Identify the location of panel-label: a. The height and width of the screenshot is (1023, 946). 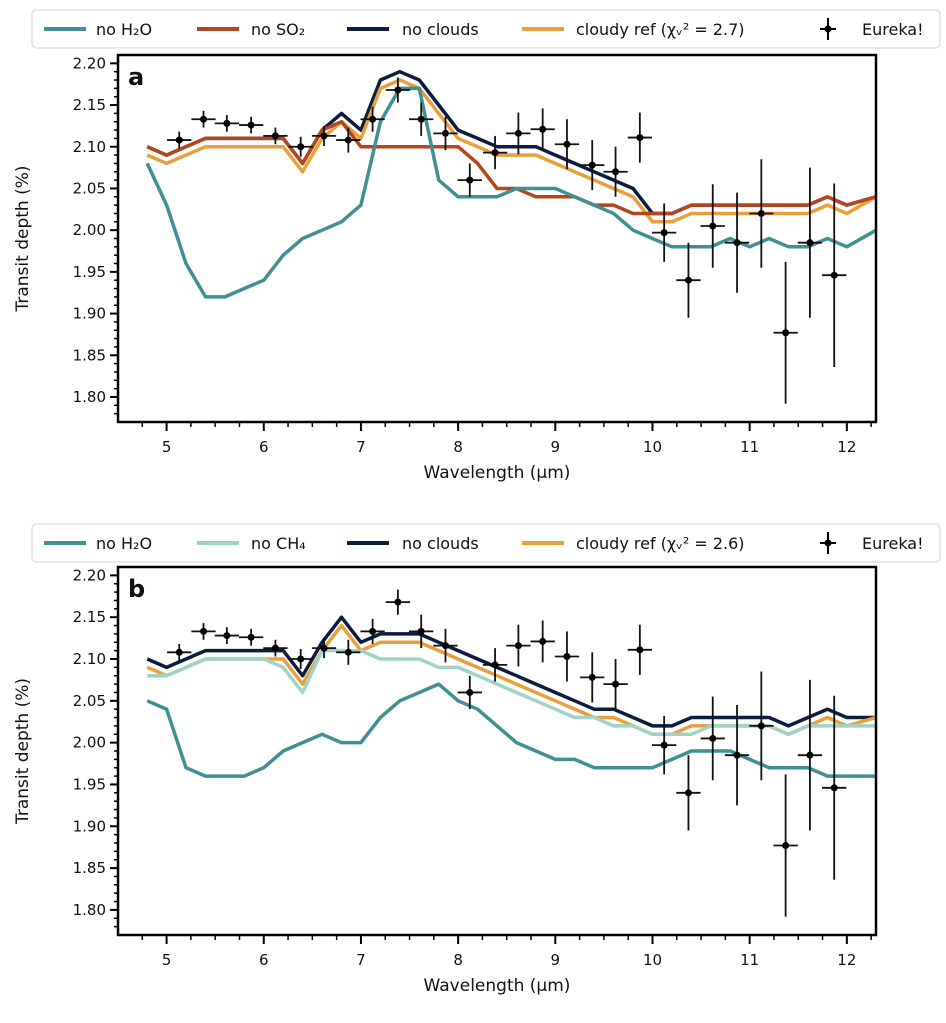
(136, 77).